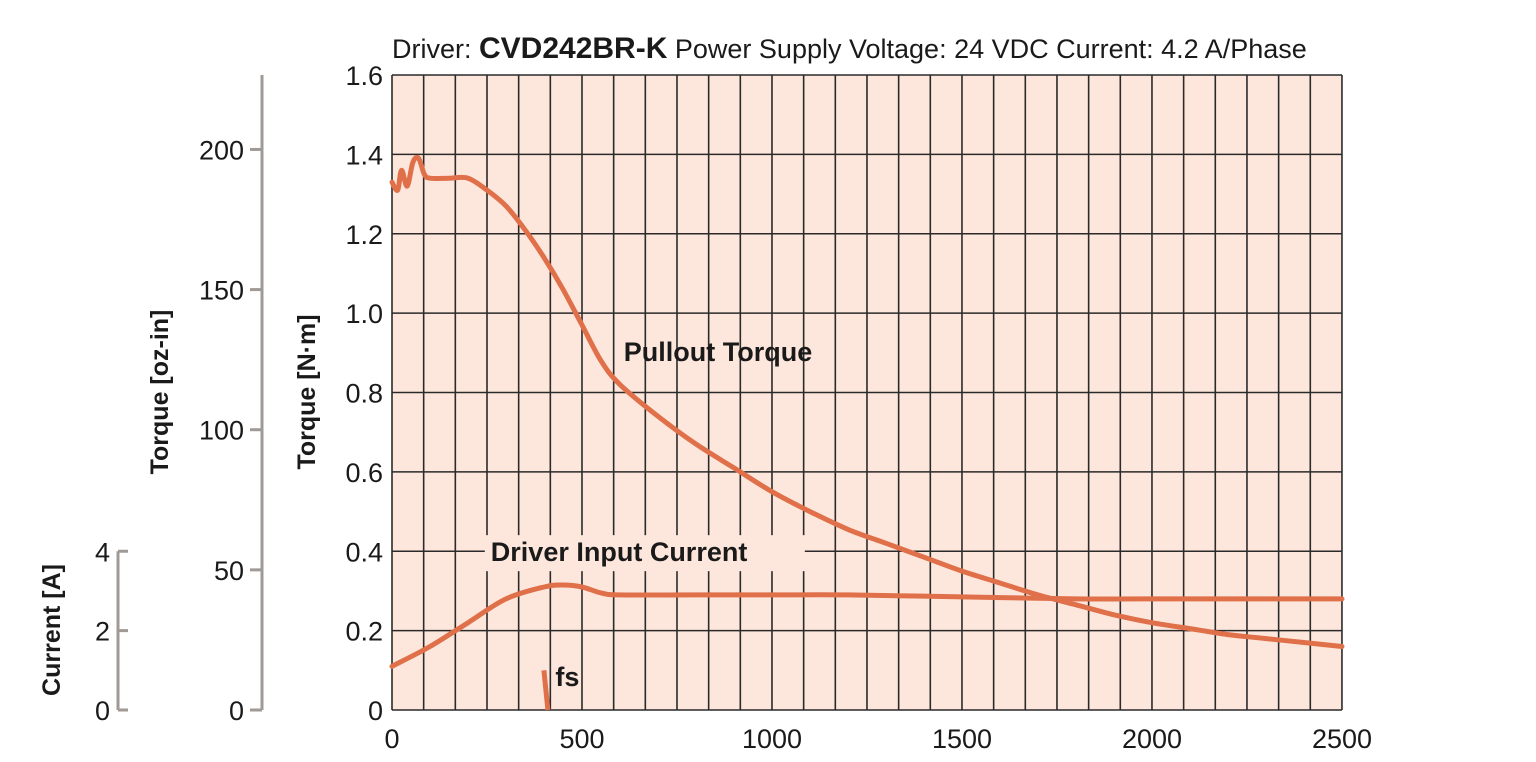 This screenshot has height=762, width=1536. I want to click on nm-tick-label: 0.2, so click(364, 632).